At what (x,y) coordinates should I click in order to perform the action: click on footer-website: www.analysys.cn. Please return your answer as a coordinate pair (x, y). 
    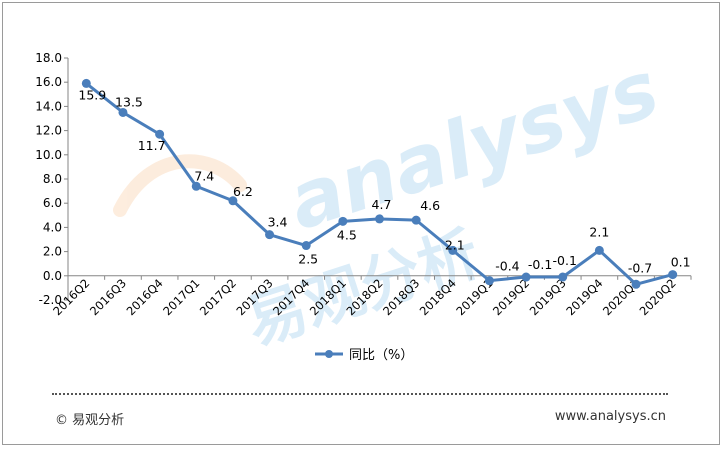
    Looking at the image, I should click on (610, 416).